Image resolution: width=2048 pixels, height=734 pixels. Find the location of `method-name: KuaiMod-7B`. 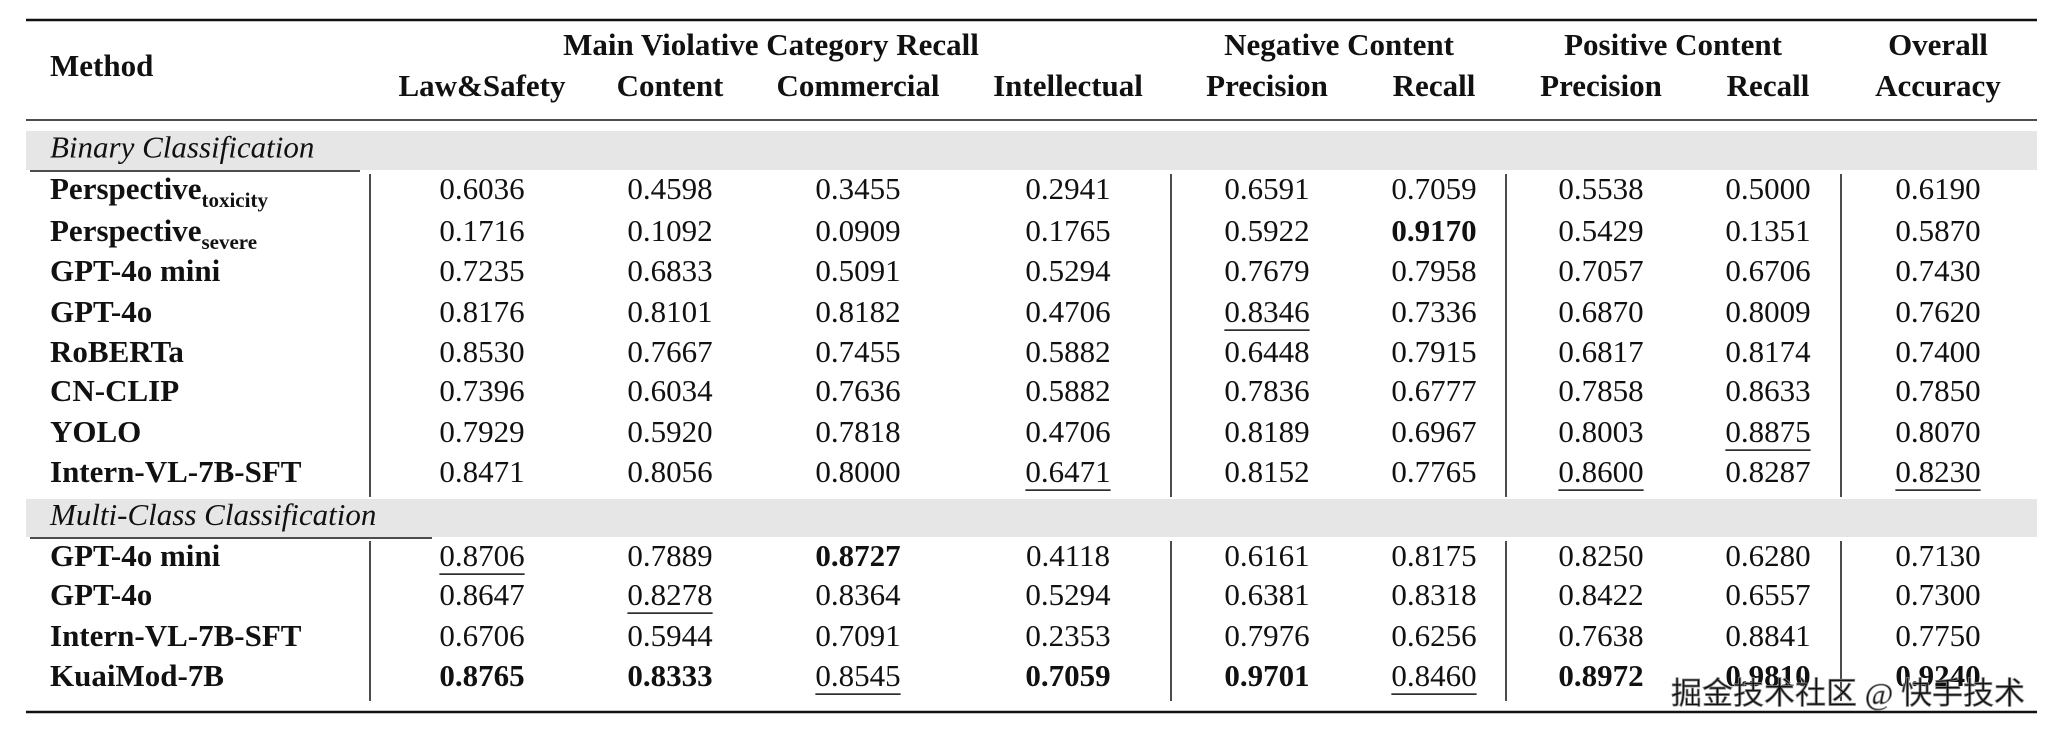

method-name: KuaiMod-7B is located at coordinates (137, 675).